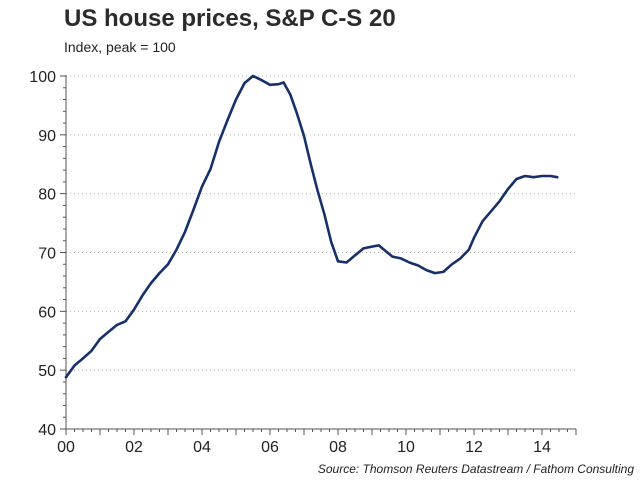  I want to click on y-tick-label: 40, so click(47, 430).